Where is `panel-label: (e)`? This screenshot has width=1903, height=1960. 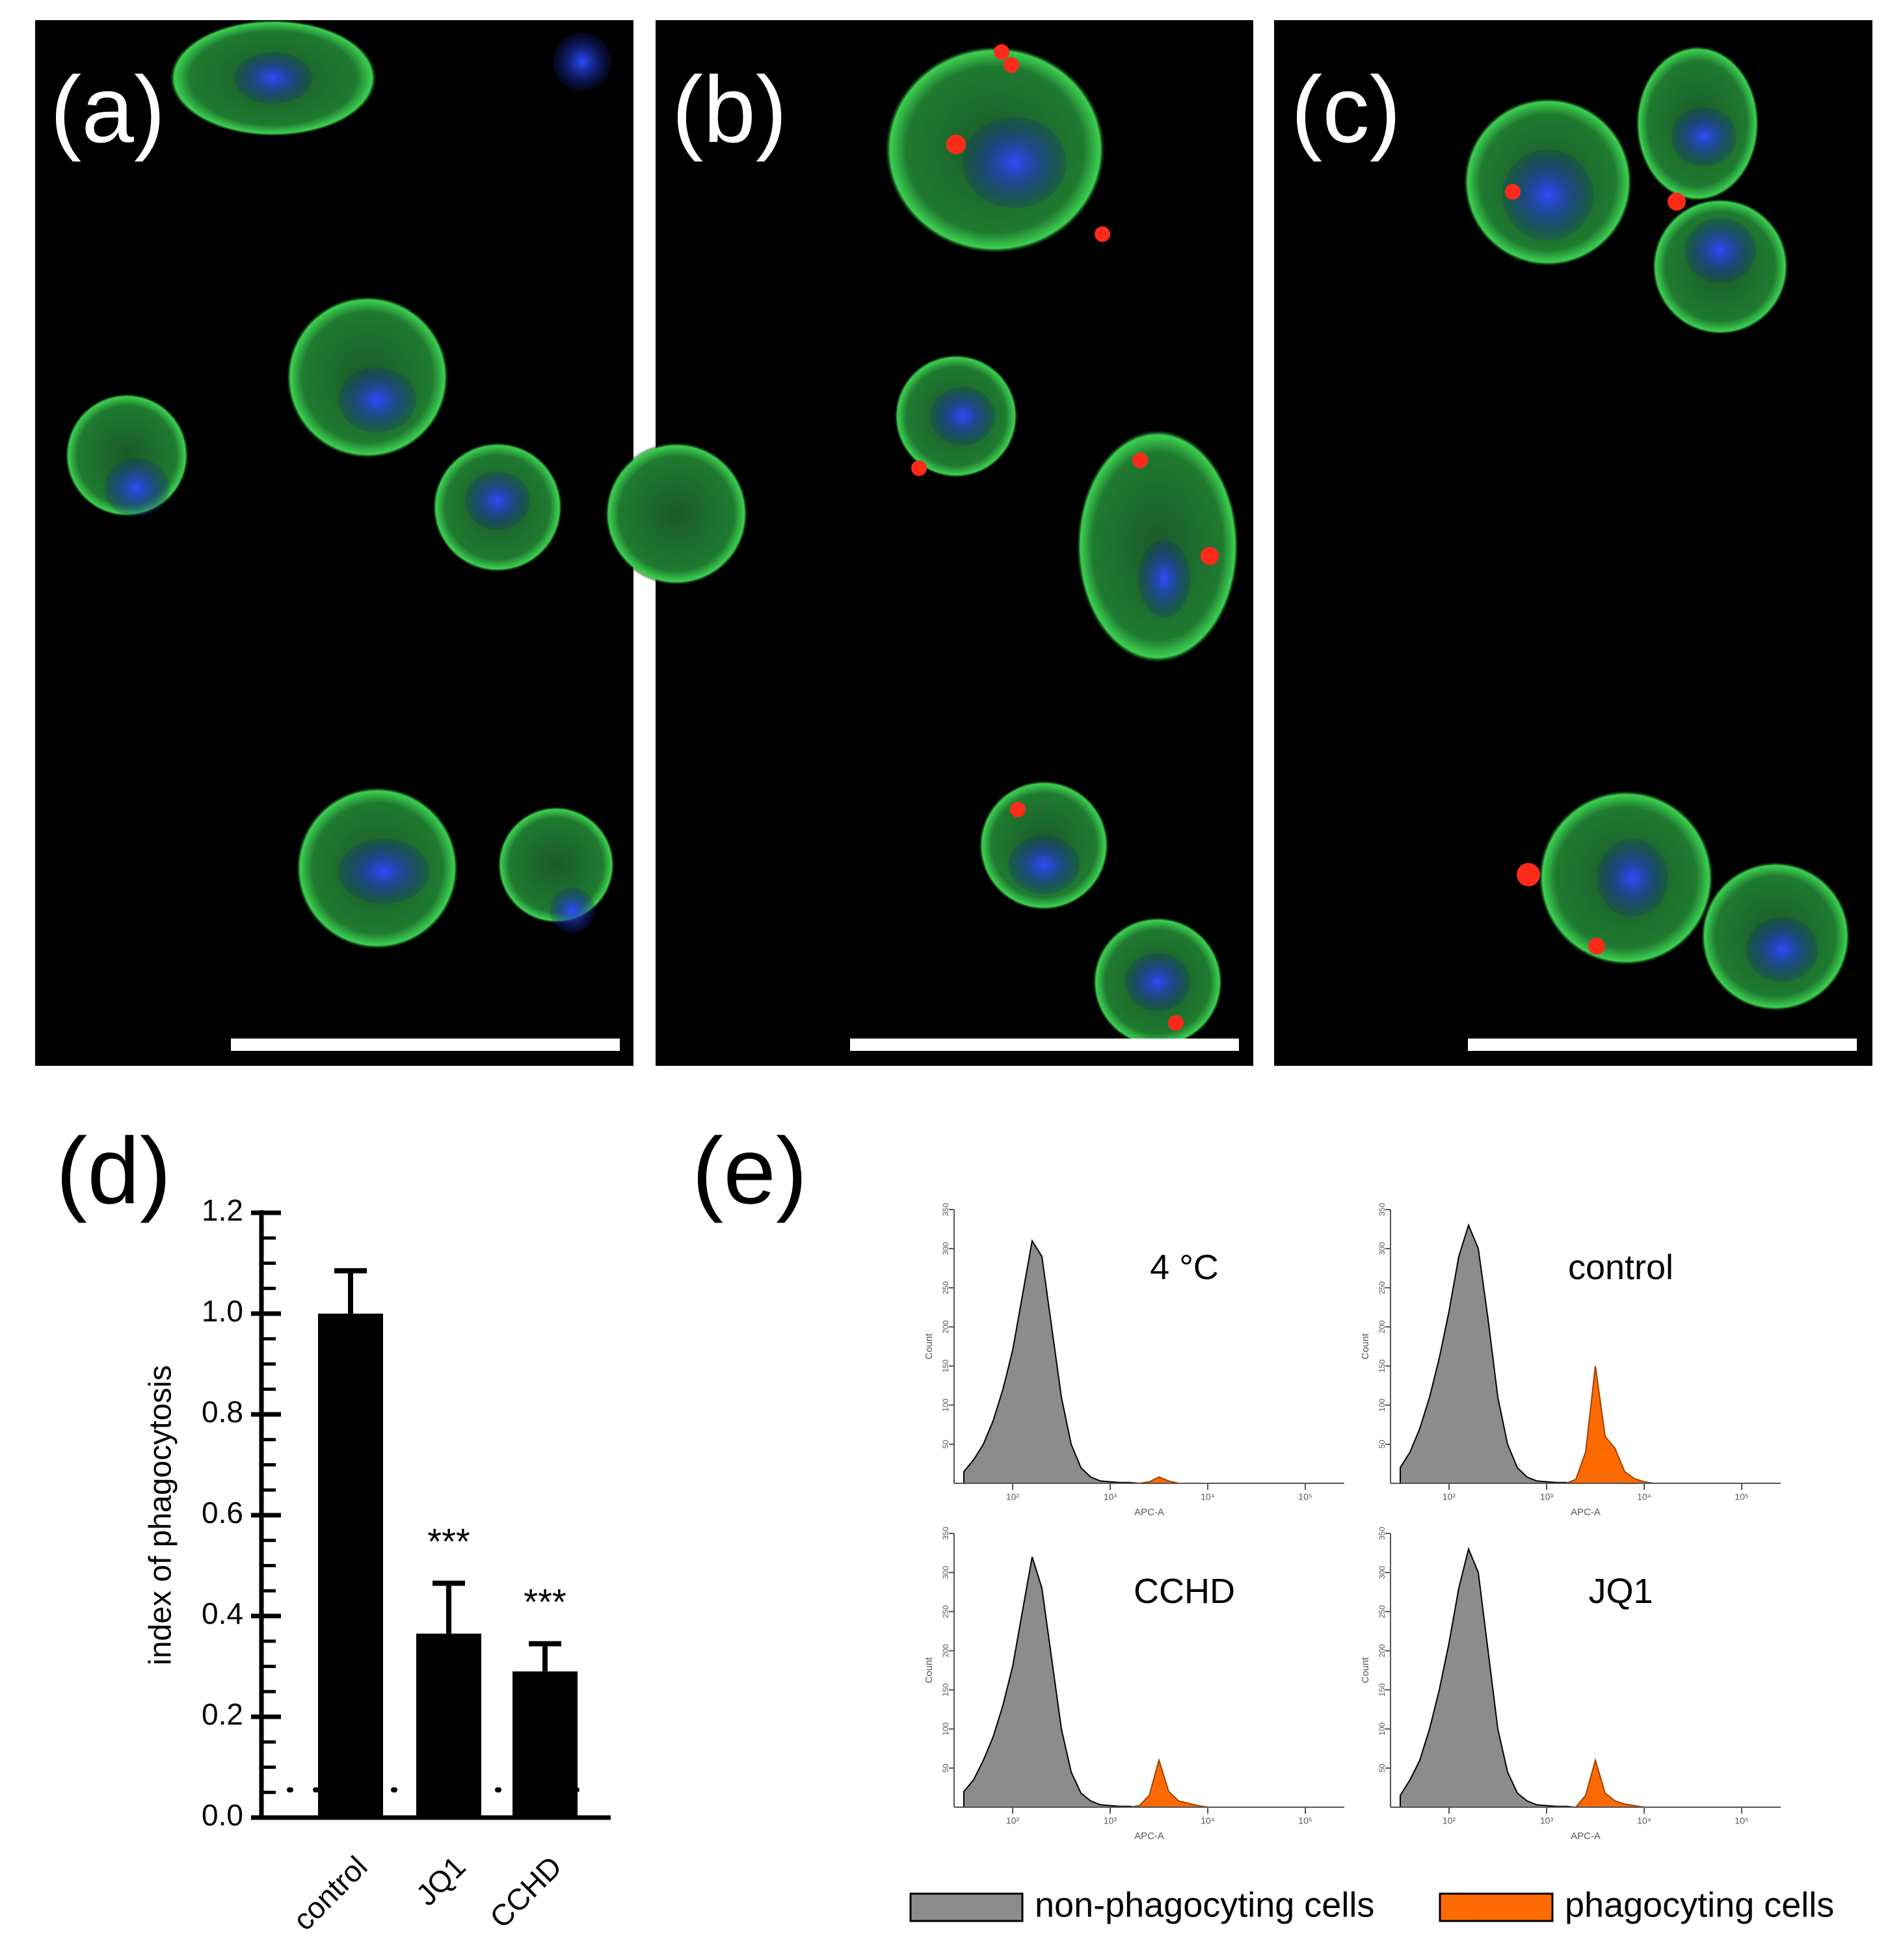
panel-label: (e) is located at coordinates (749, 1170).